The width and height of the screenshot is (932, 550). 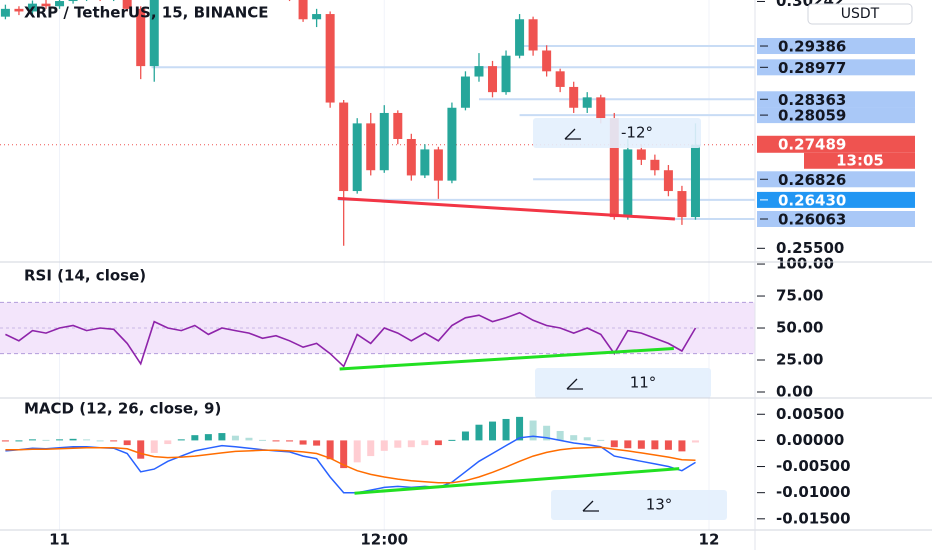 I want to click on y-tick-label: 100.00, so click(x=805, y=264).